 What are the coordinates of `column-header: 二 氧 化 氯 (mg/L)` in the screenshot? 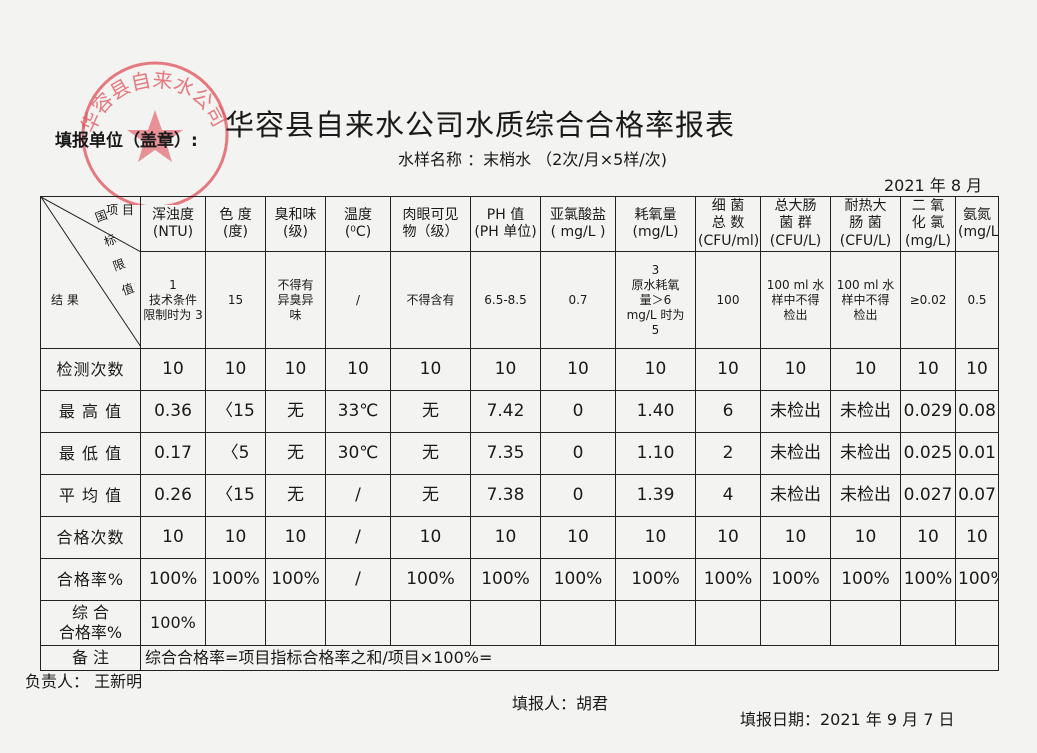 It's located at (928, 224).